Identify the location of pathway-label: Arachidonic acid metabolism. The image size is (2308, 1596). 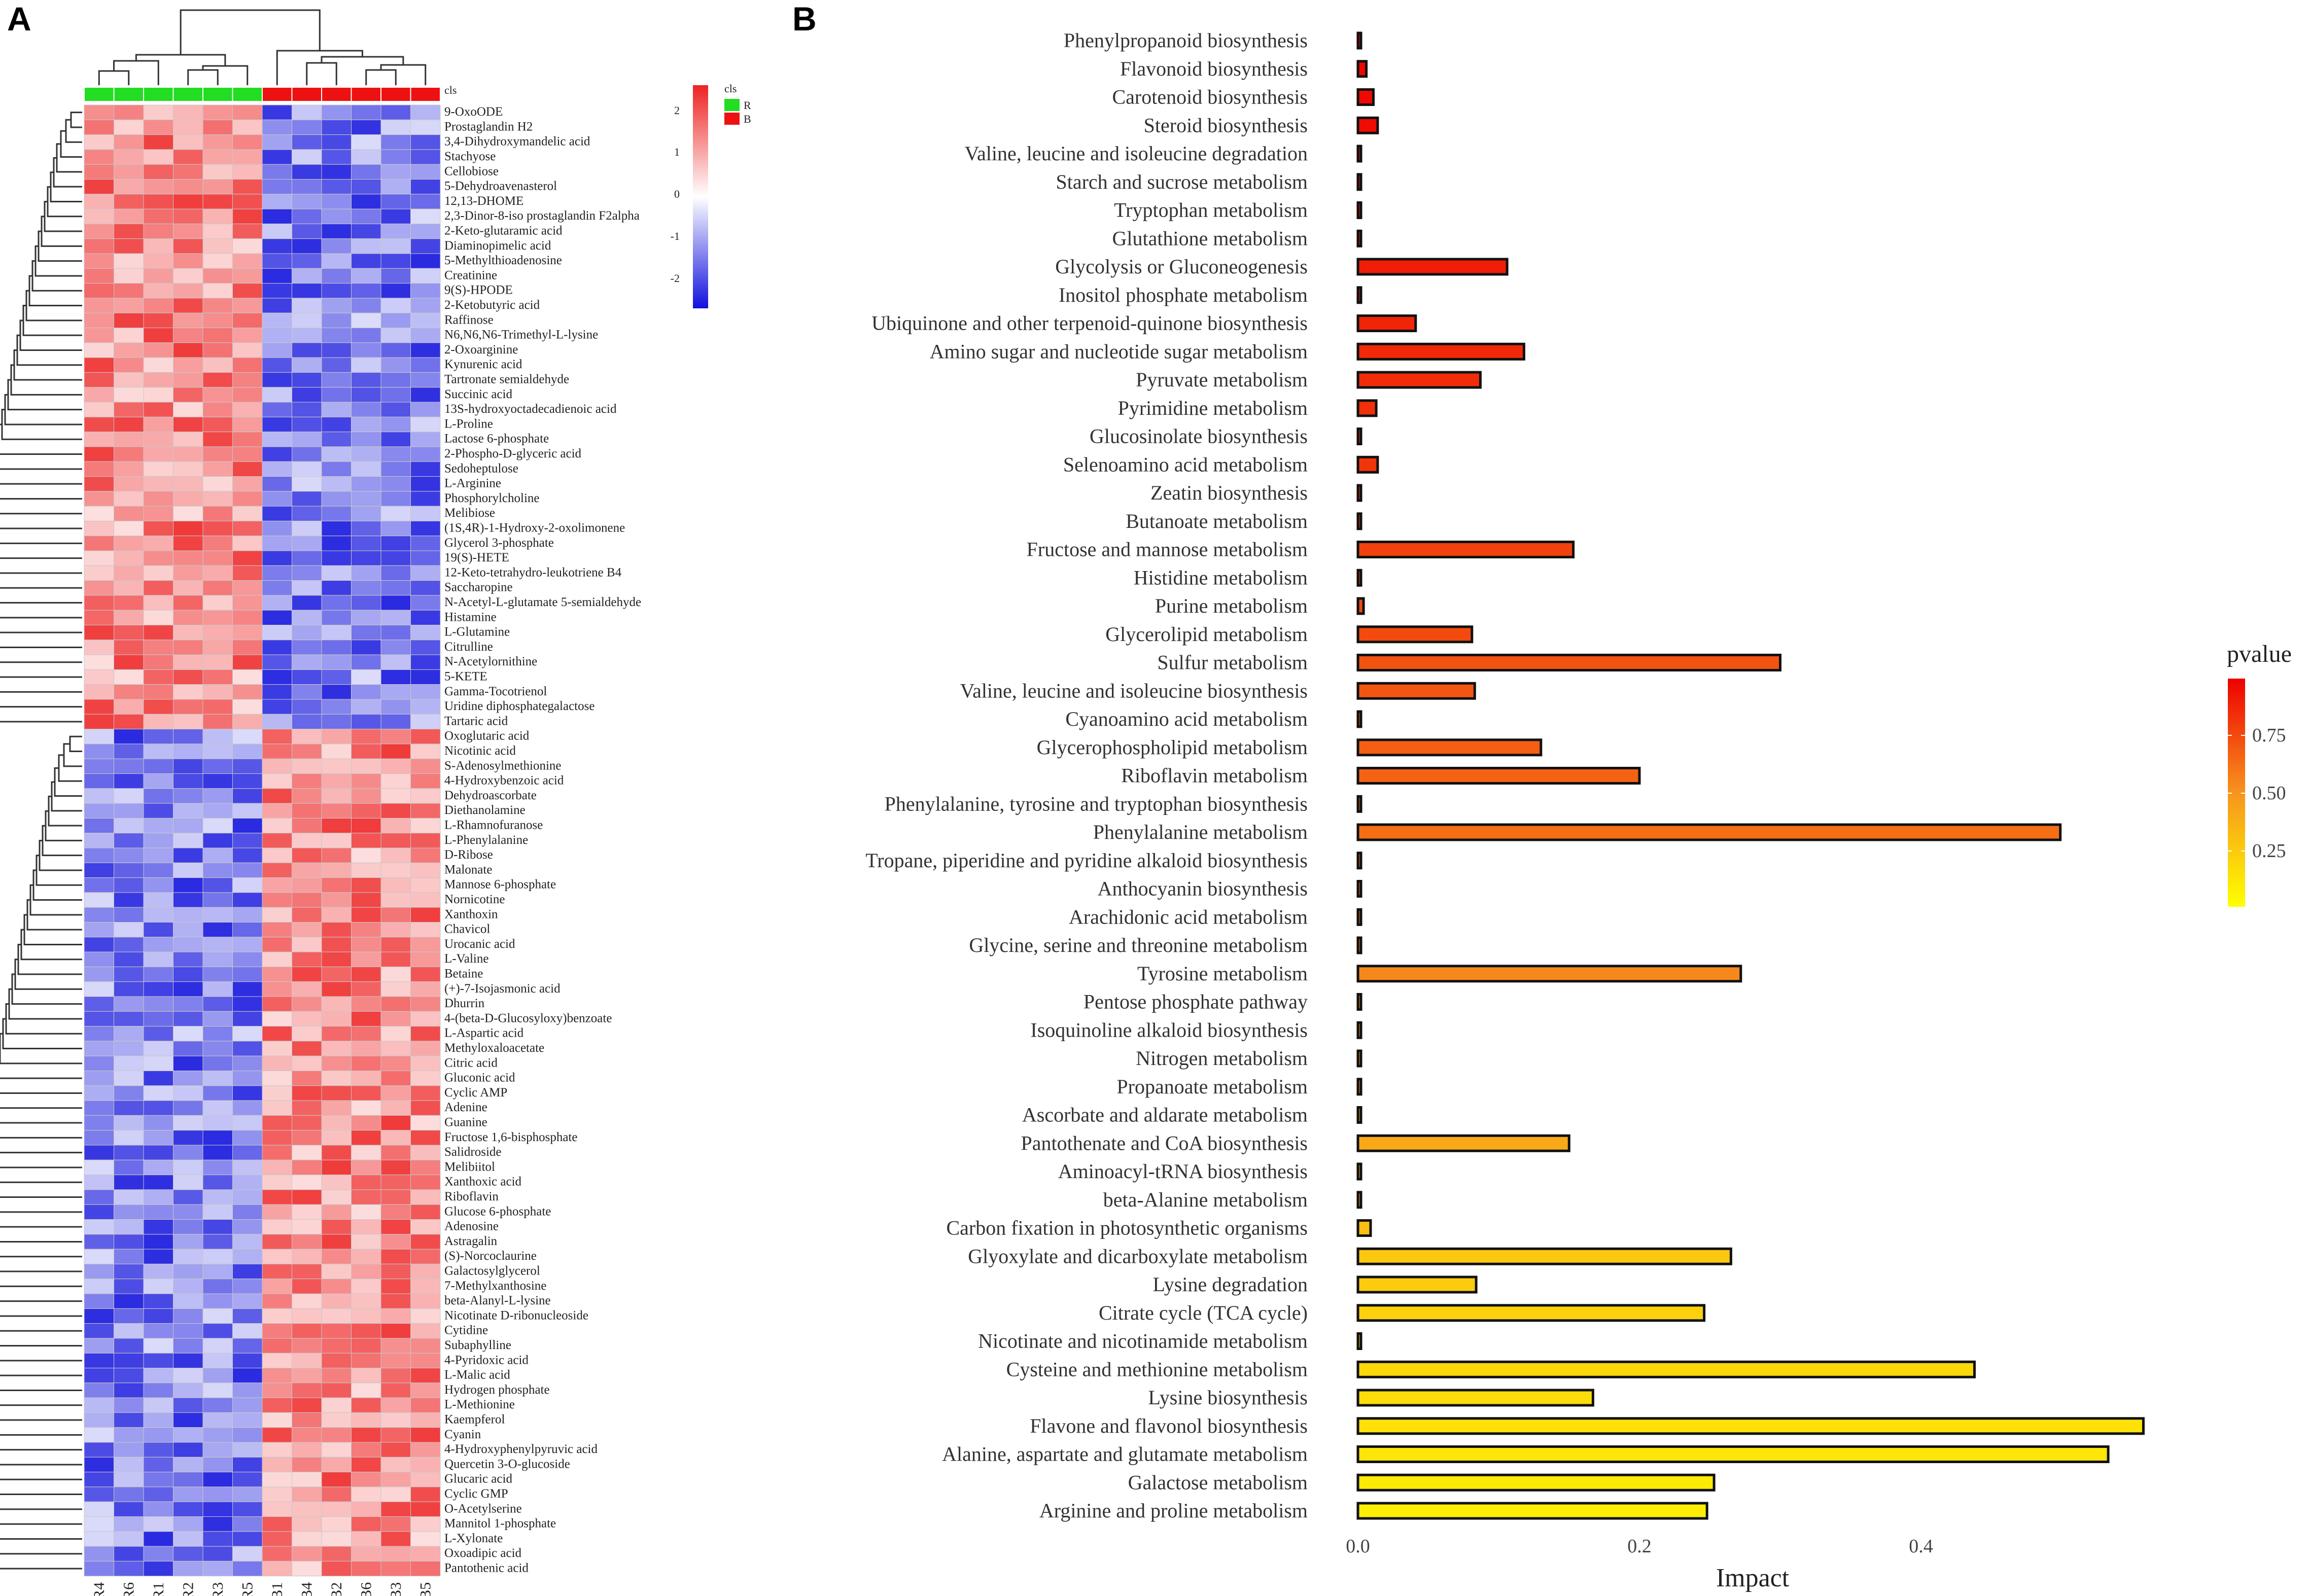
(1189, 916).